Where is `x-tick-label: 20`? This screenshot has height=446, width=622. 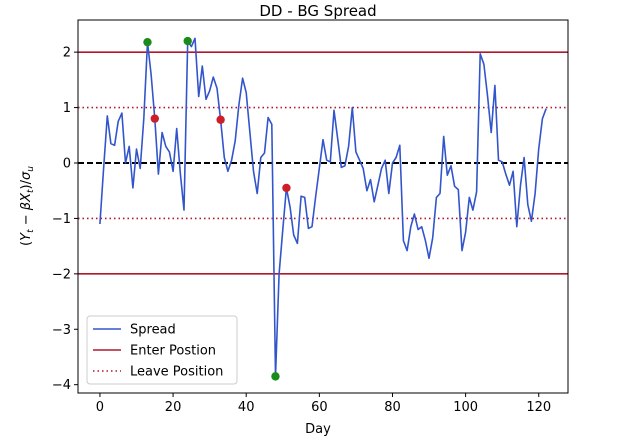 x-tick-label: 20 is located at coordinates (173, 407).